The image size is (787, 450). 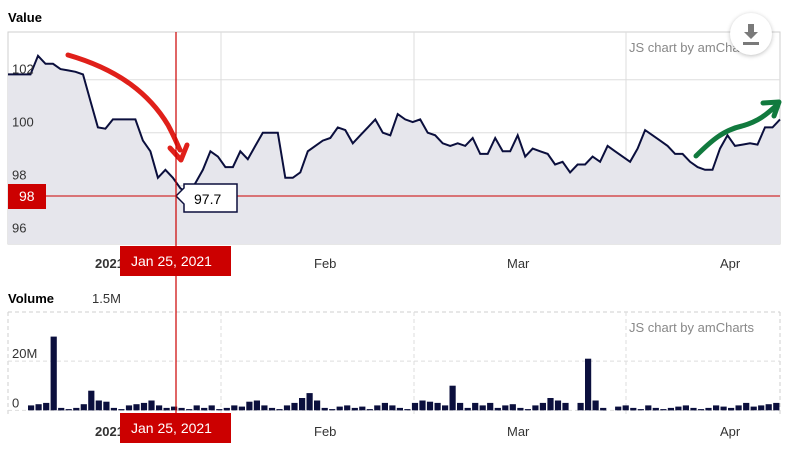 What do you see at coordinates (31, 298) in the screenshot?
I see `volume-panel-title: Volume` at bounding box center [31, 298].